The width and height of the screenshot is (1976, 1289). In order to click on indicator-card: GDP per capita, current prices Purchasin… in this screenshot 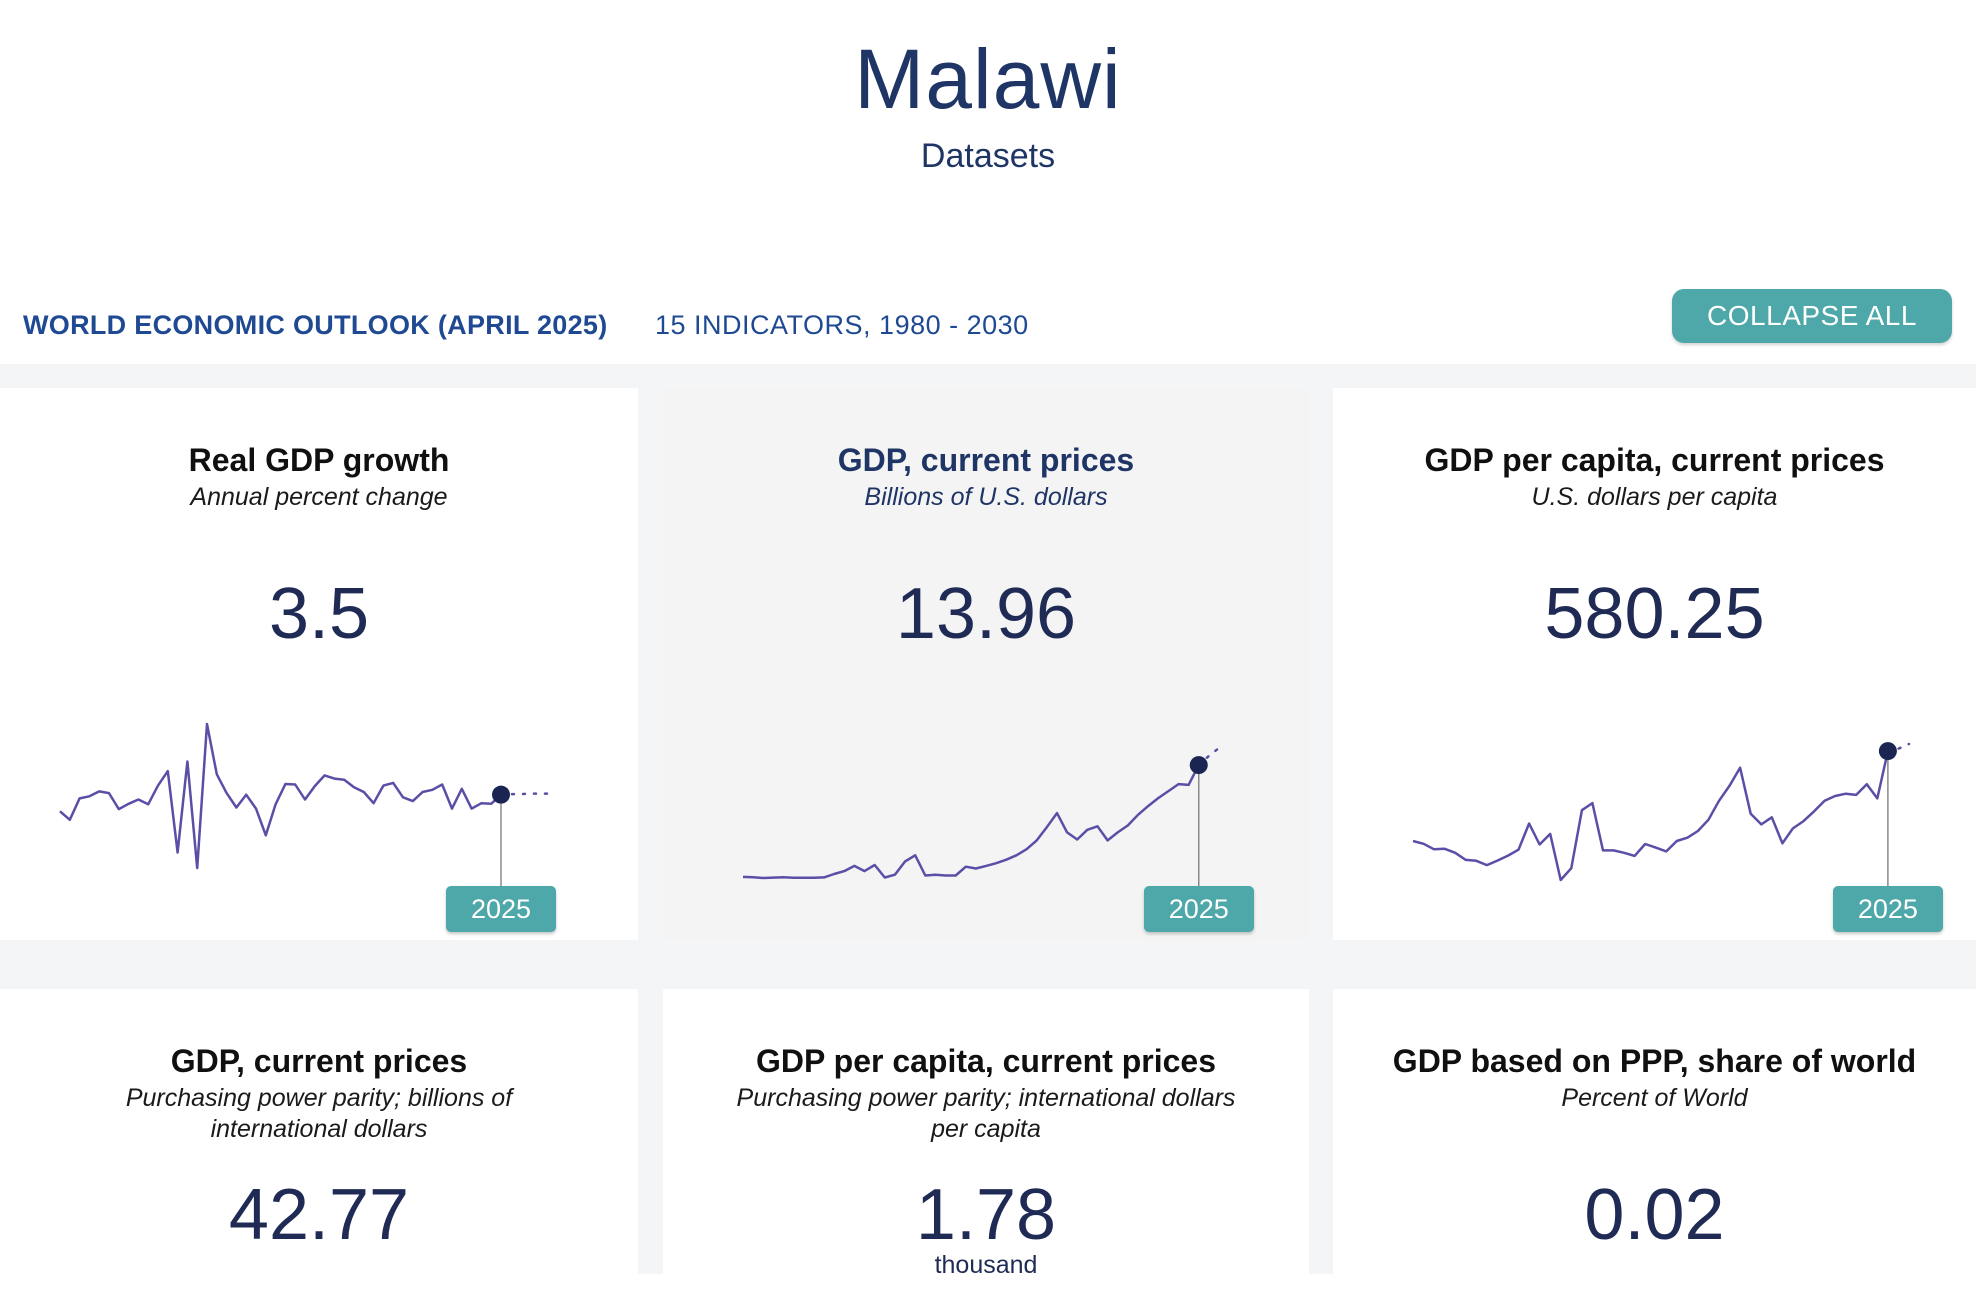, I will do `click(986, 1139)`.